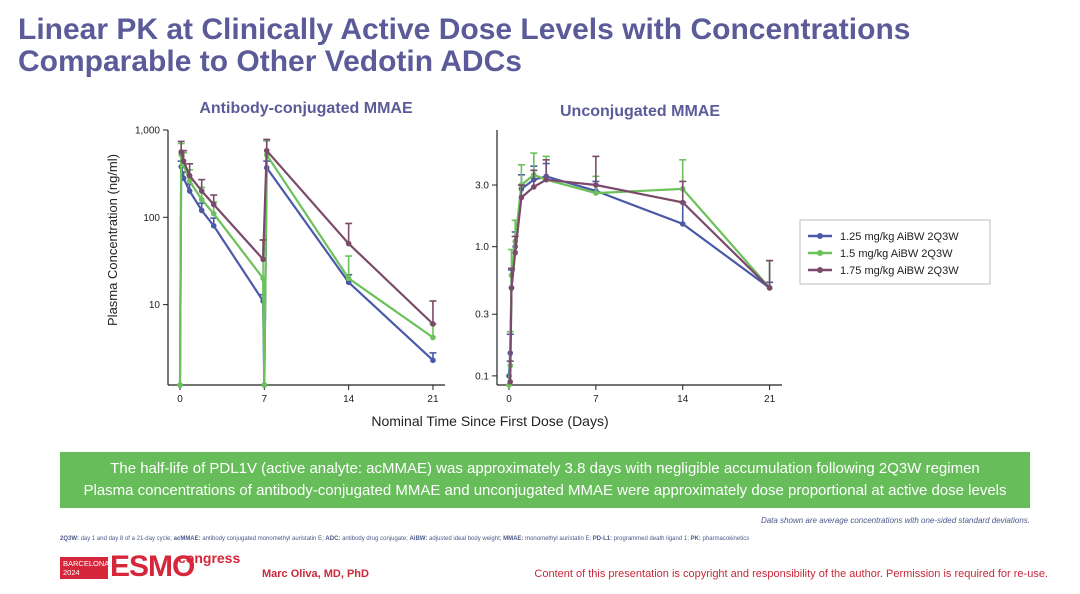  What do you see at coordinates (209, 558) in the screenshot?
I see `logo-suffix: congress` at bounding box center [209, 558].